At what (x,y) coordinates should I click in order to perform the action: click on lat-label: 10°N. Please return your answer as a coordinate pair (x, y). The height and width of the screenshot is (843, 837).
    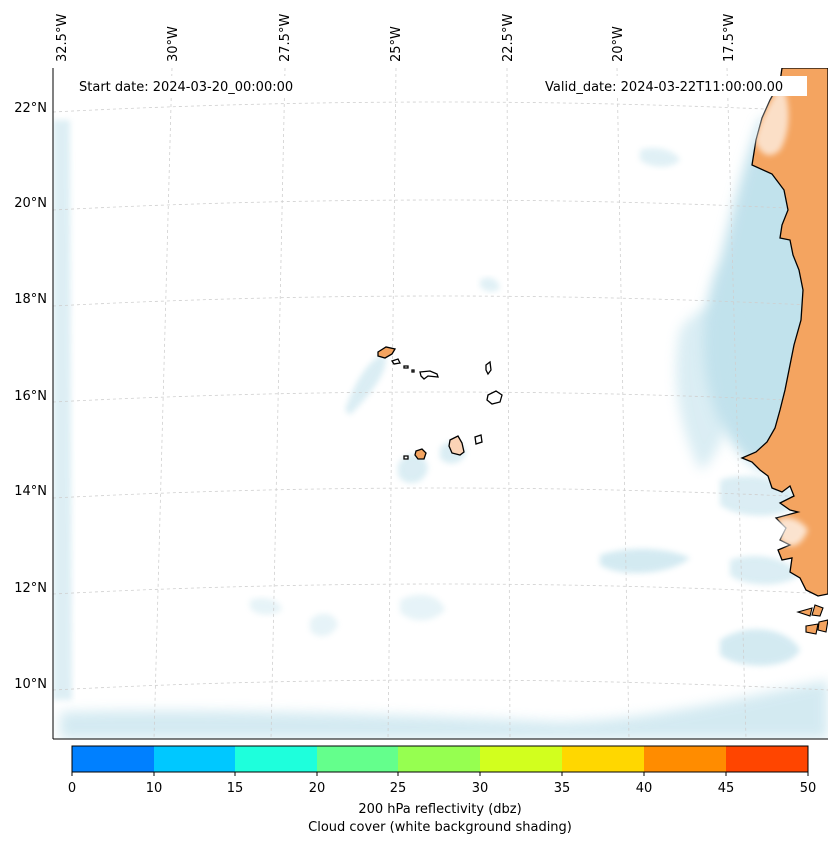
    Looking at the image, I should click on (30, 684).